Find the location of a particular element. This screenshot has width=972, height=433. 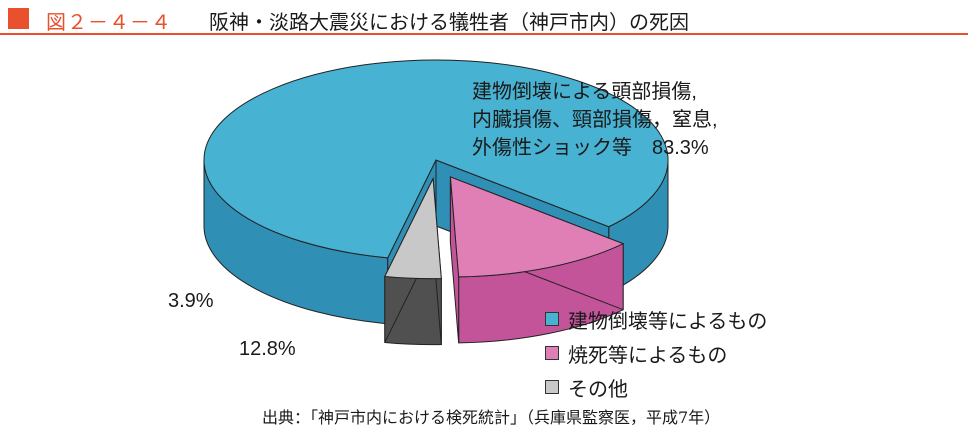

data-label-burn: 12.8% is located at coordinates (267, 349).